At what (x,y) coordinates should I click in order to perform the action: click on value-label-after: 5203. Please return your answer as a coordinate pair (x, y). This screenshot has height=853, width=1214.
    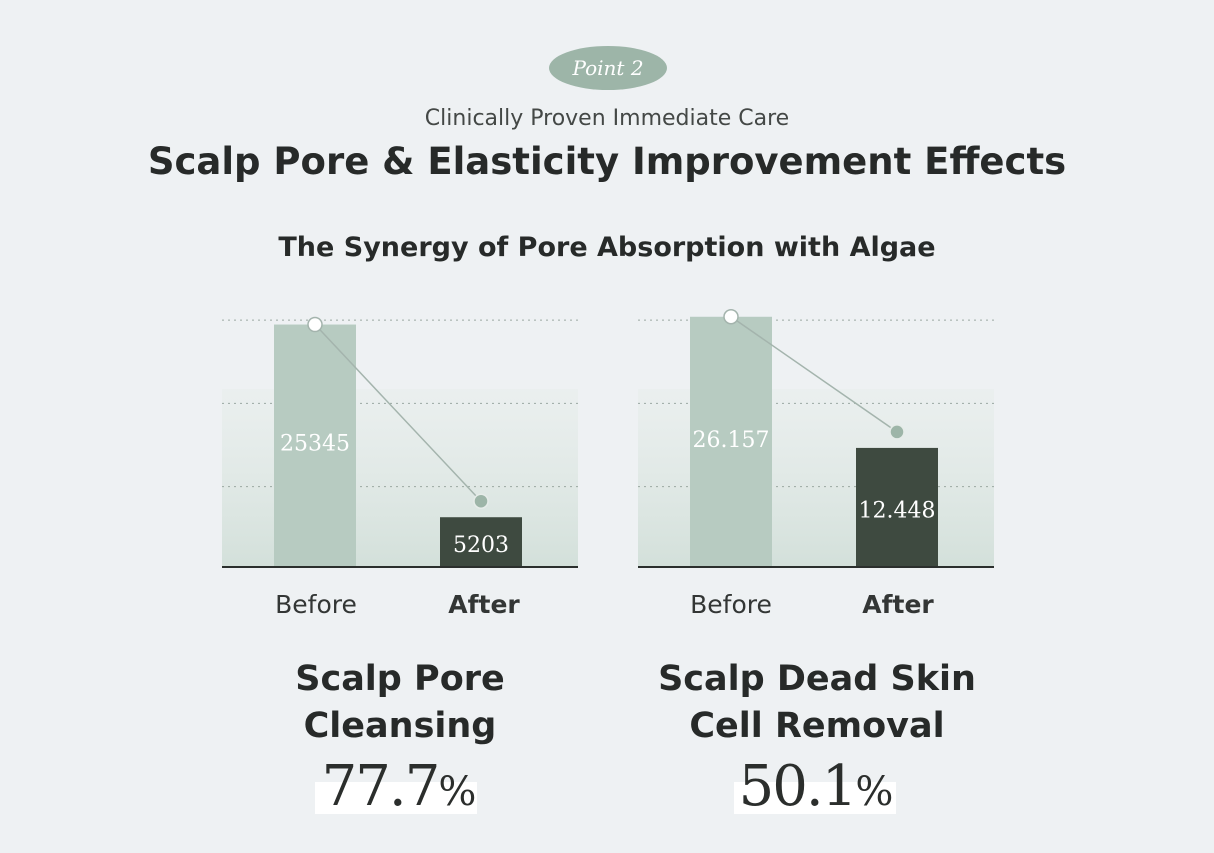
    Looking at the image, I should click on (481, 545).